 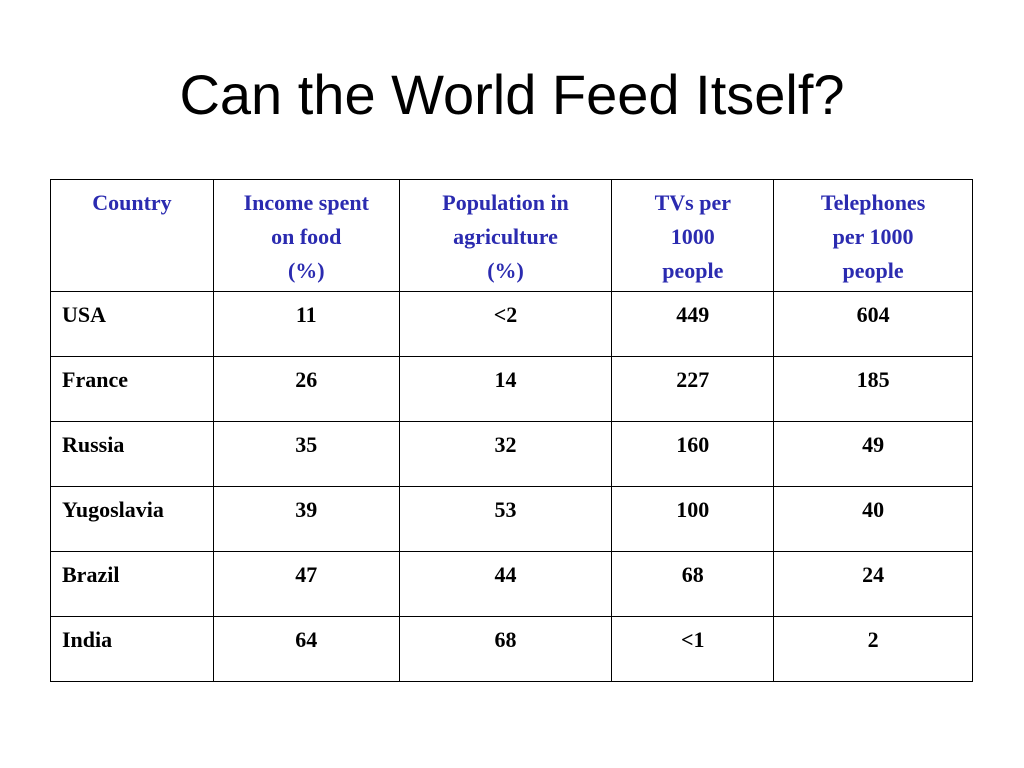 I want to click on cell-telephones: 40, so click(x=873, y=519).